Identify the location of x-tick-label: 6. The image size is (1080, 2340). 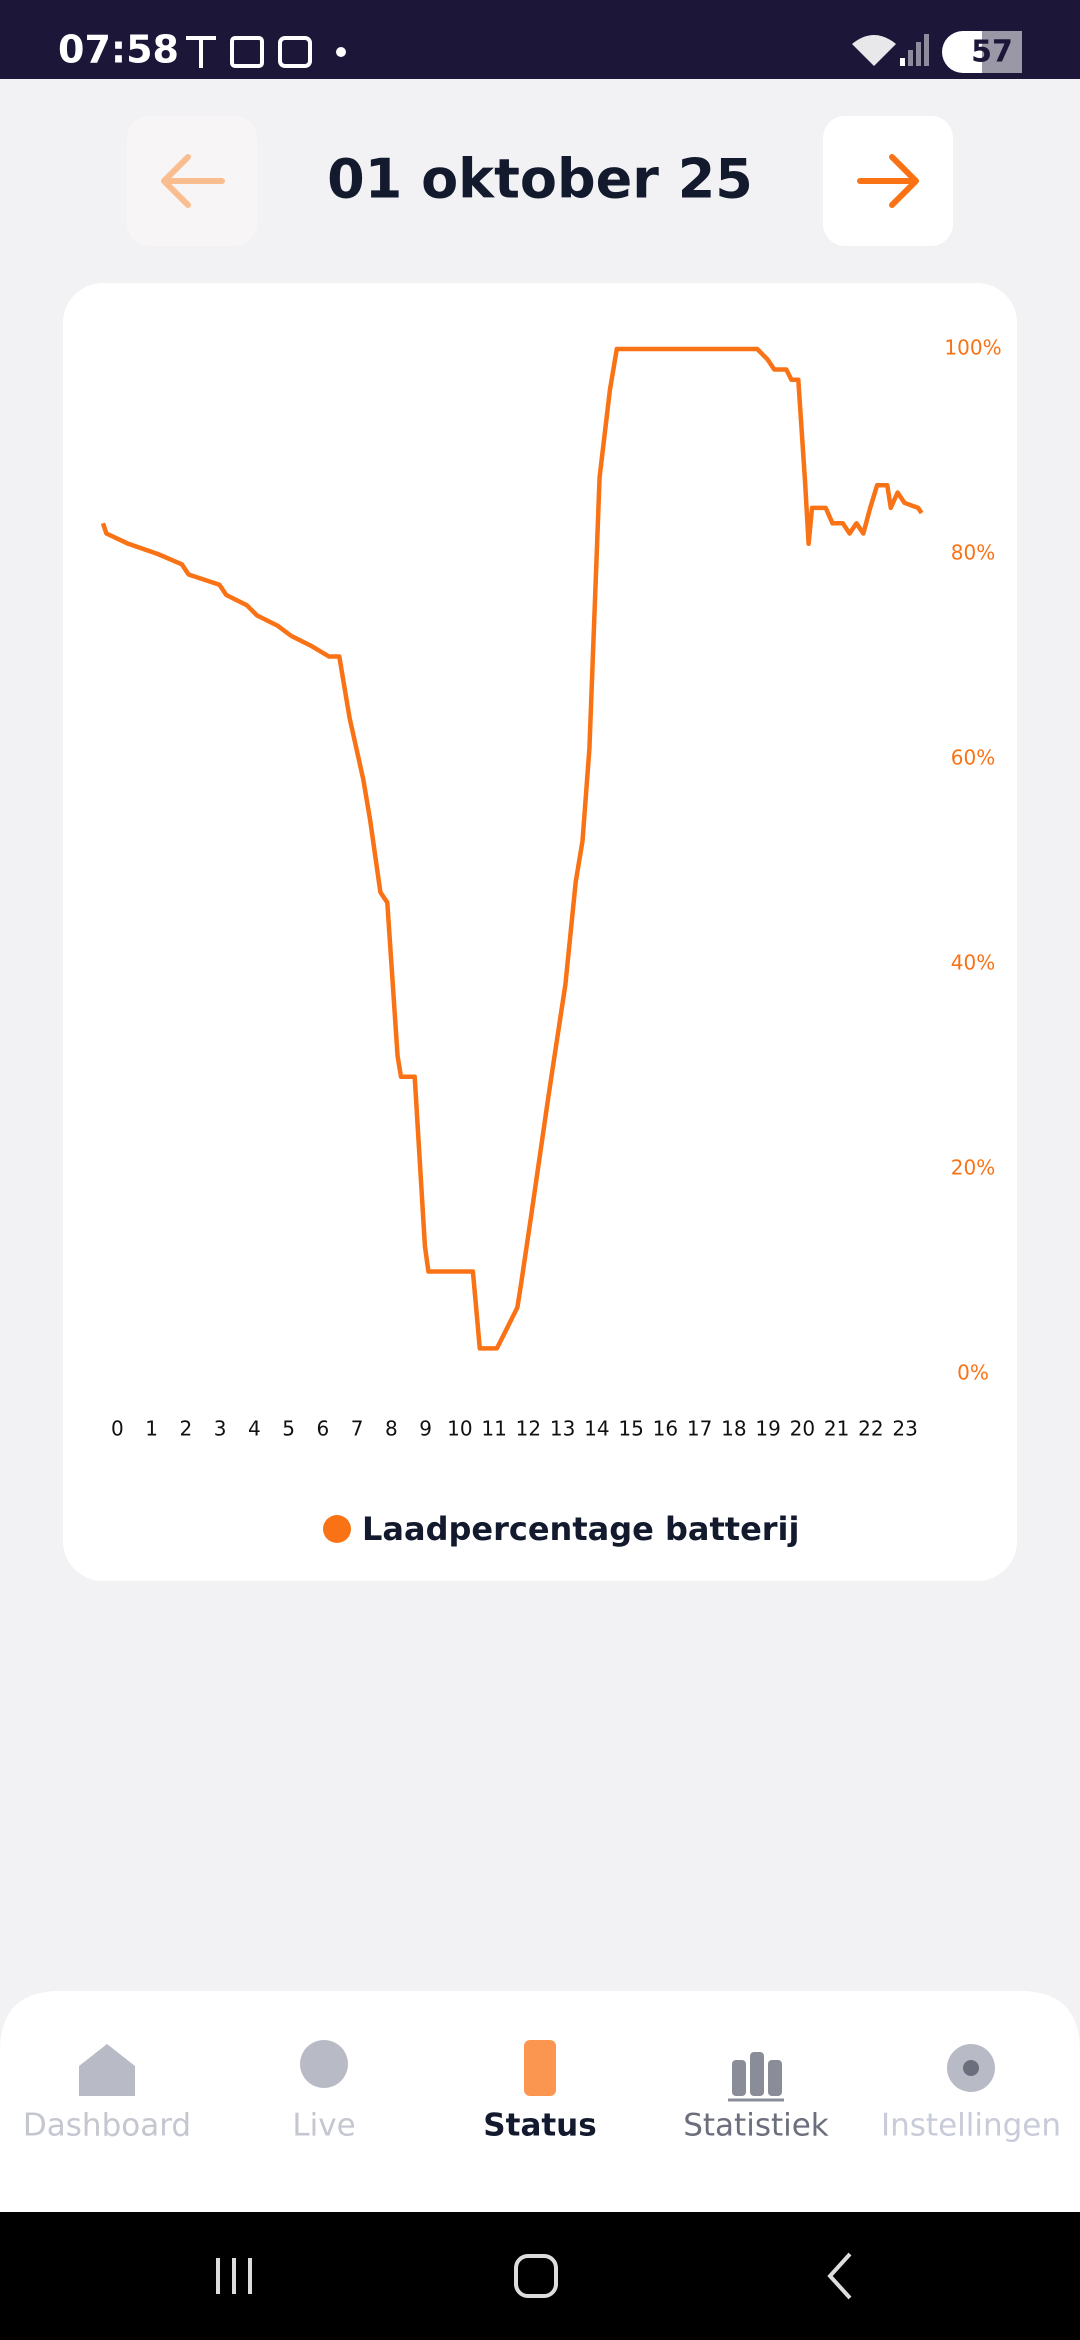
(323, 1429).